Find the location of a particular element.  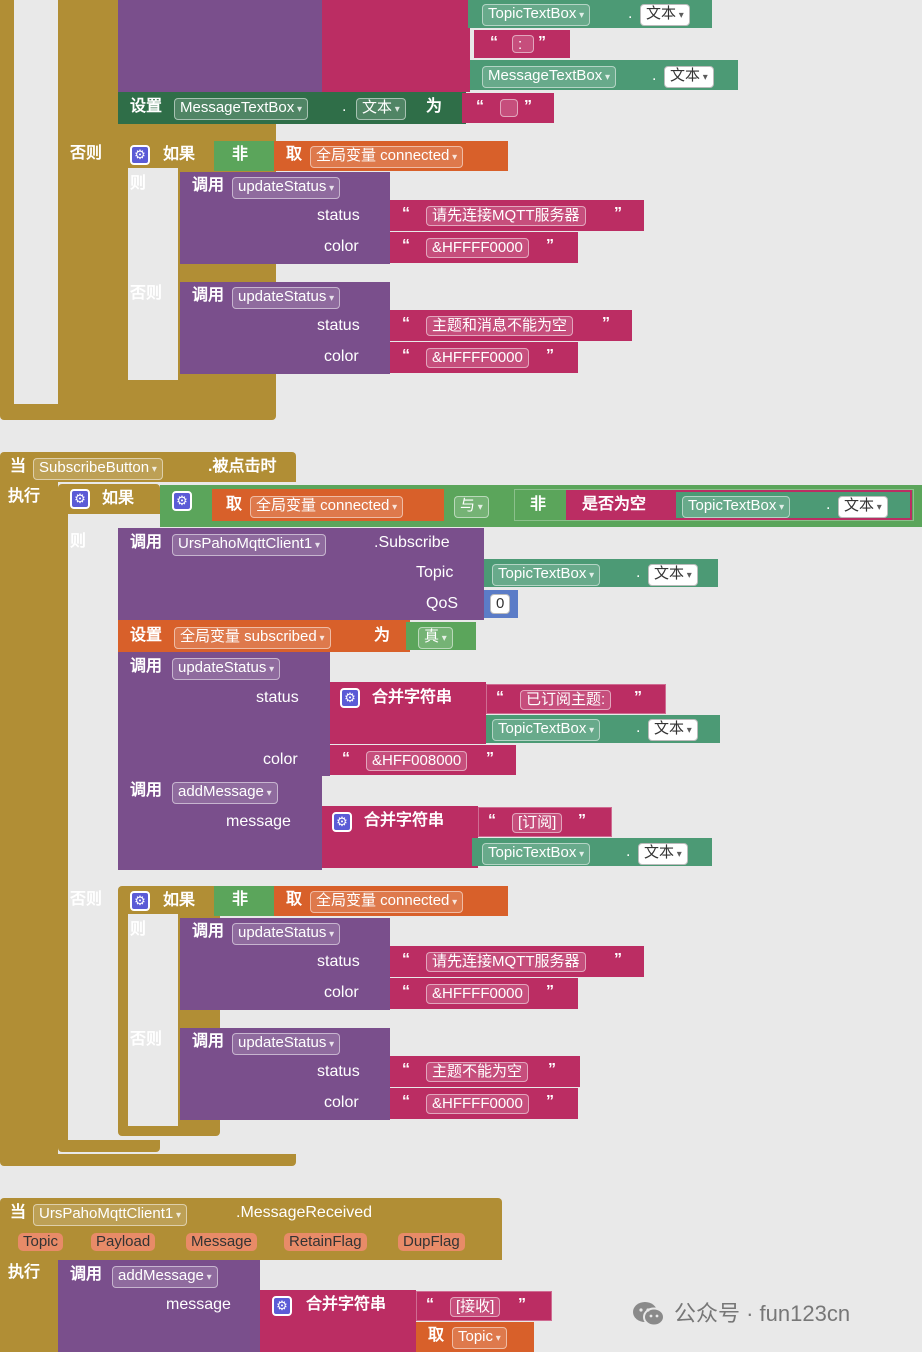

text-string-block is located at coordinates (522, 44).